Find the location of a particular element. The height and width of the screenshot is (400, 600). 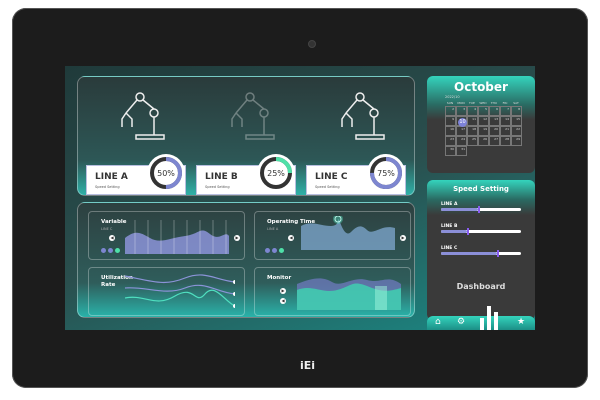

percent-gauge: 25% is located at coordinates (276, 173).